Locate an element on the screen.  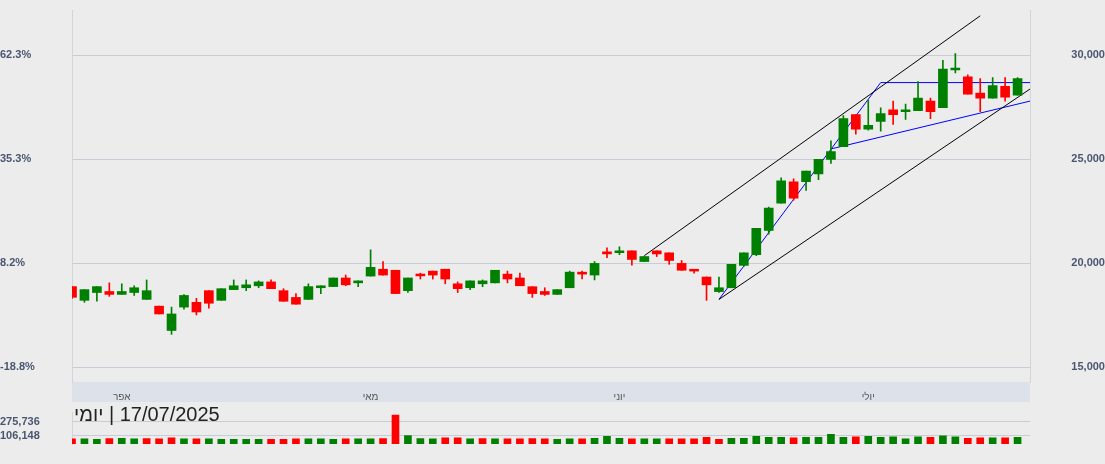
y-tick-label: 275,736 is located at coordinates (20, 420).